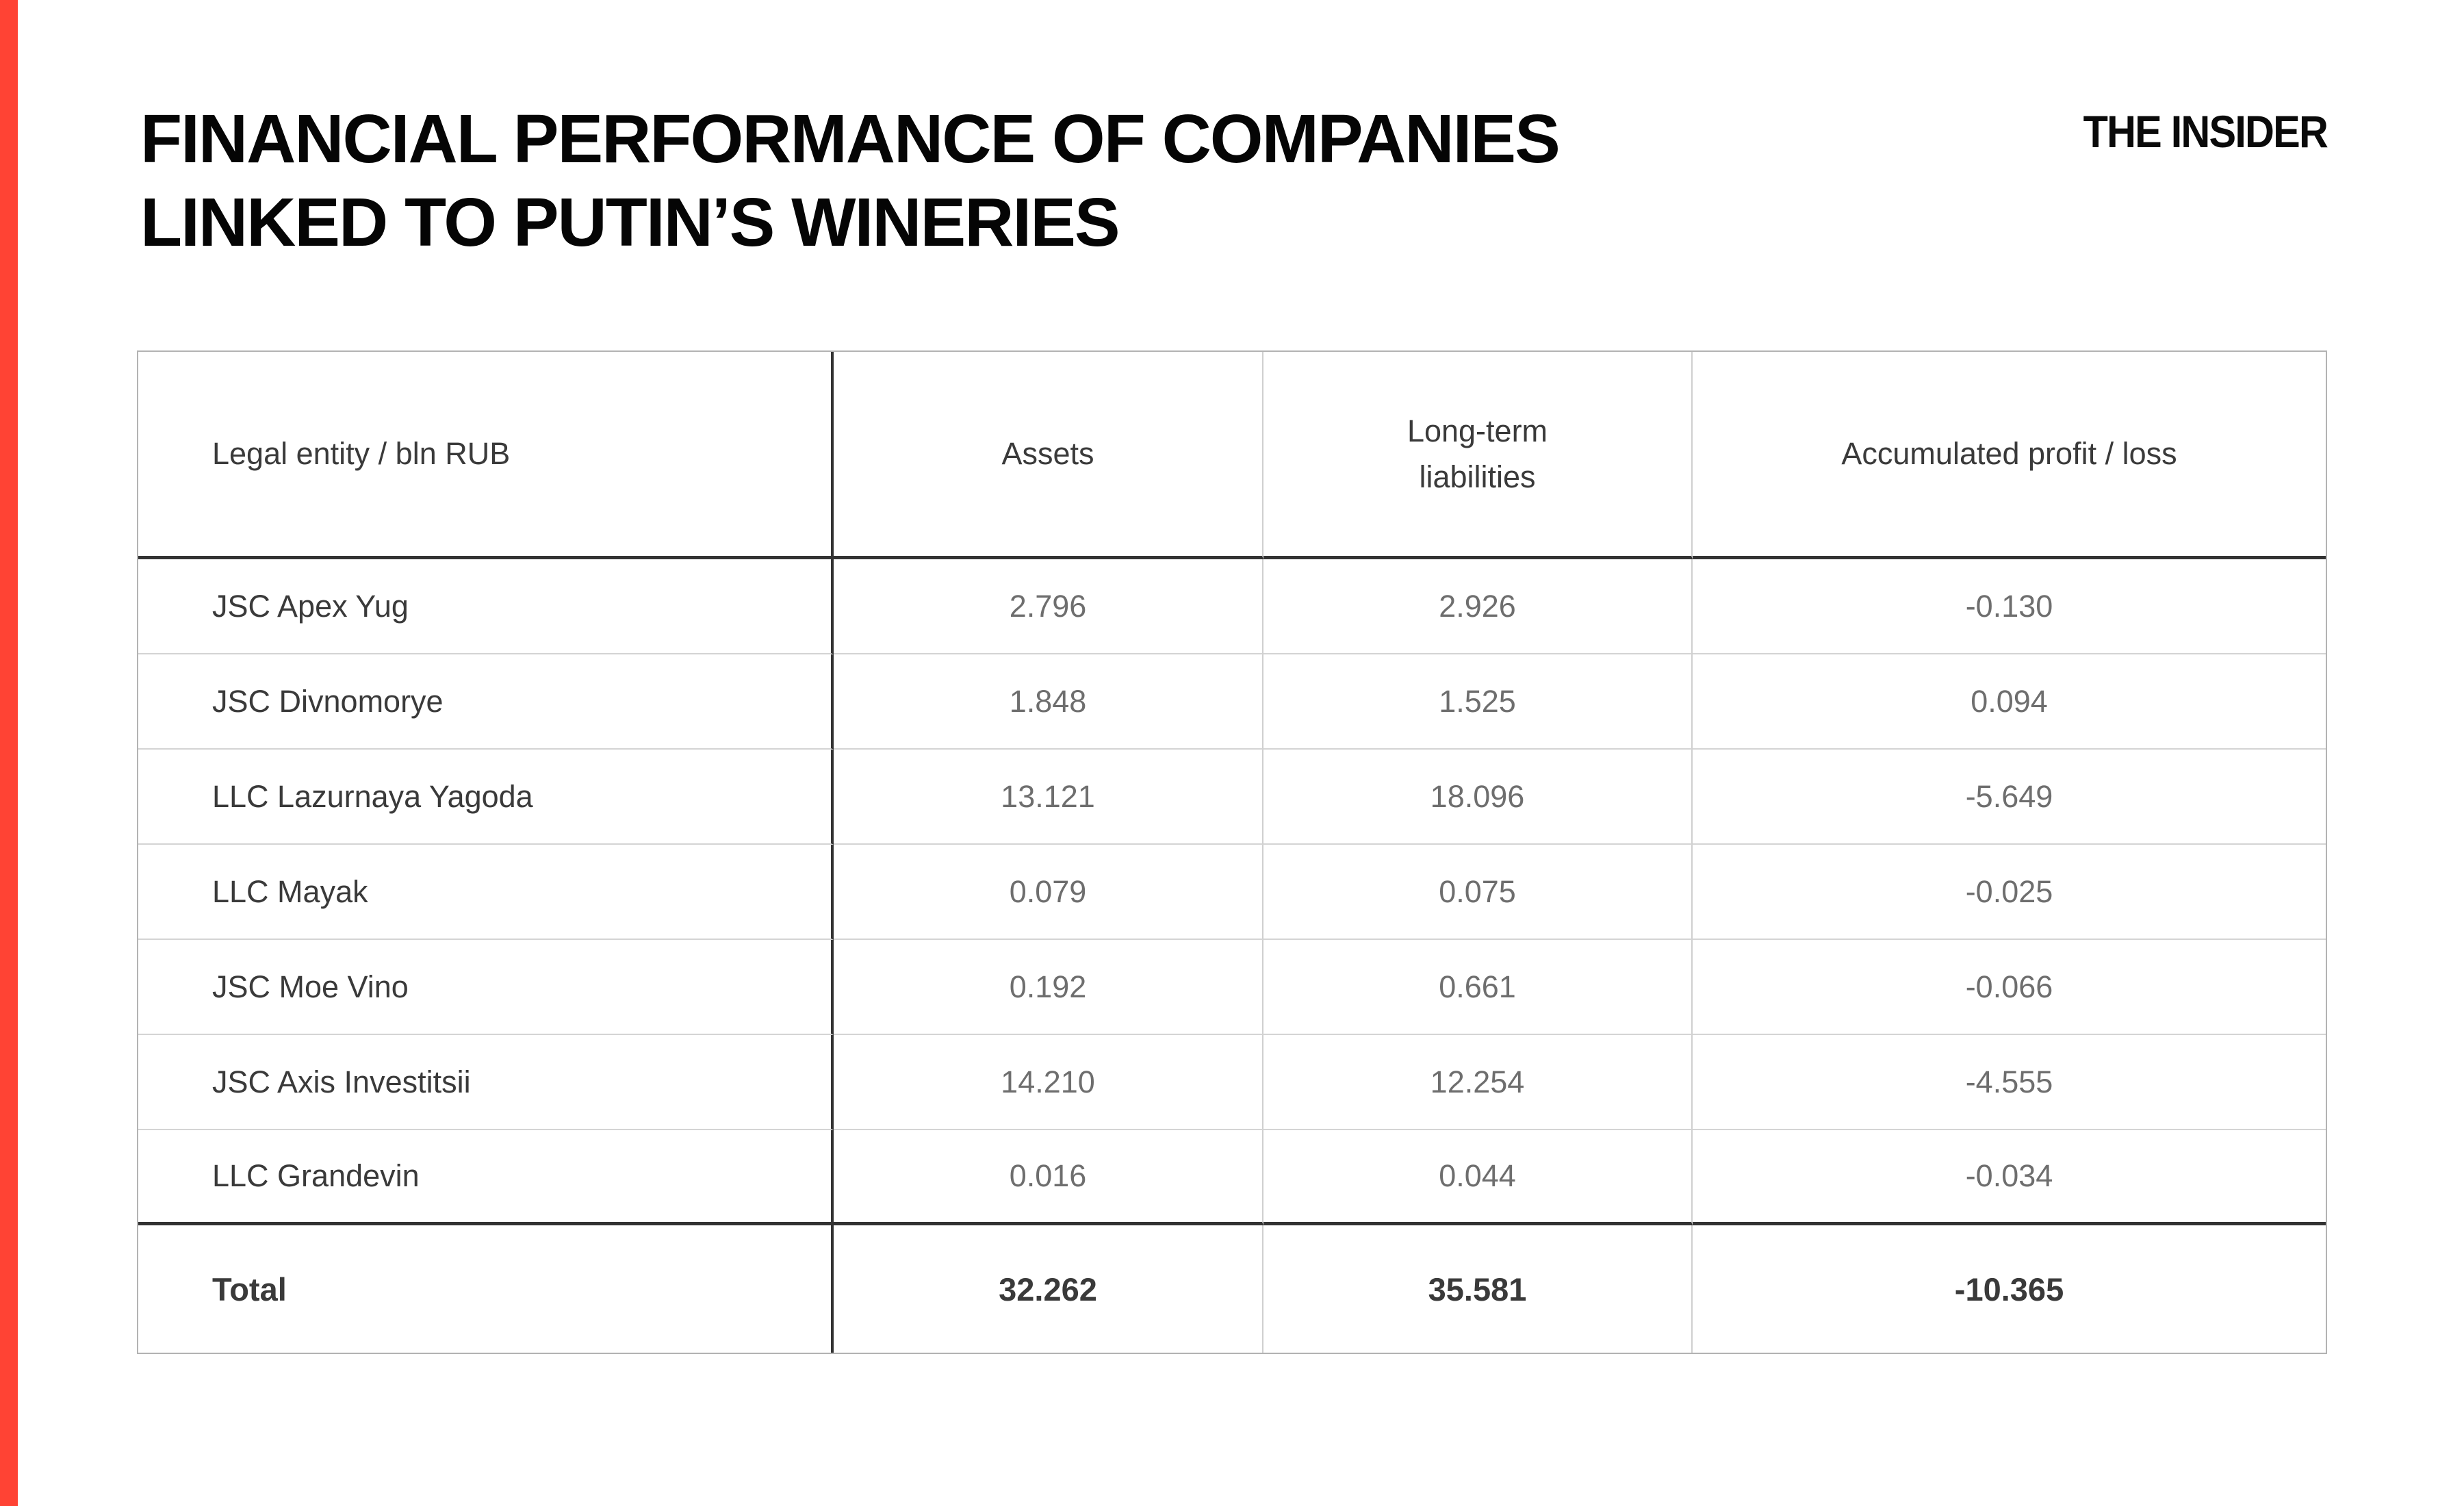 This screenshot has width=2464, height=1506. What do you see at coordinates (1478, 1177) in the screenshot?
I see `liabilities-cell: 0.044` at bounding box center [1478, 1177].